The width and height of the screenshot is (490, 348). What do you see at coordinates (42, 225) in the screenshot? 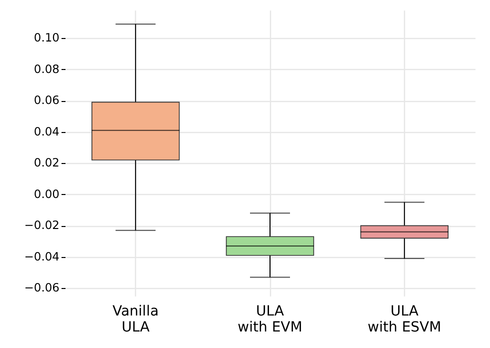
I see `y-tick-label: −0.02` at bounding box center [42, 225].